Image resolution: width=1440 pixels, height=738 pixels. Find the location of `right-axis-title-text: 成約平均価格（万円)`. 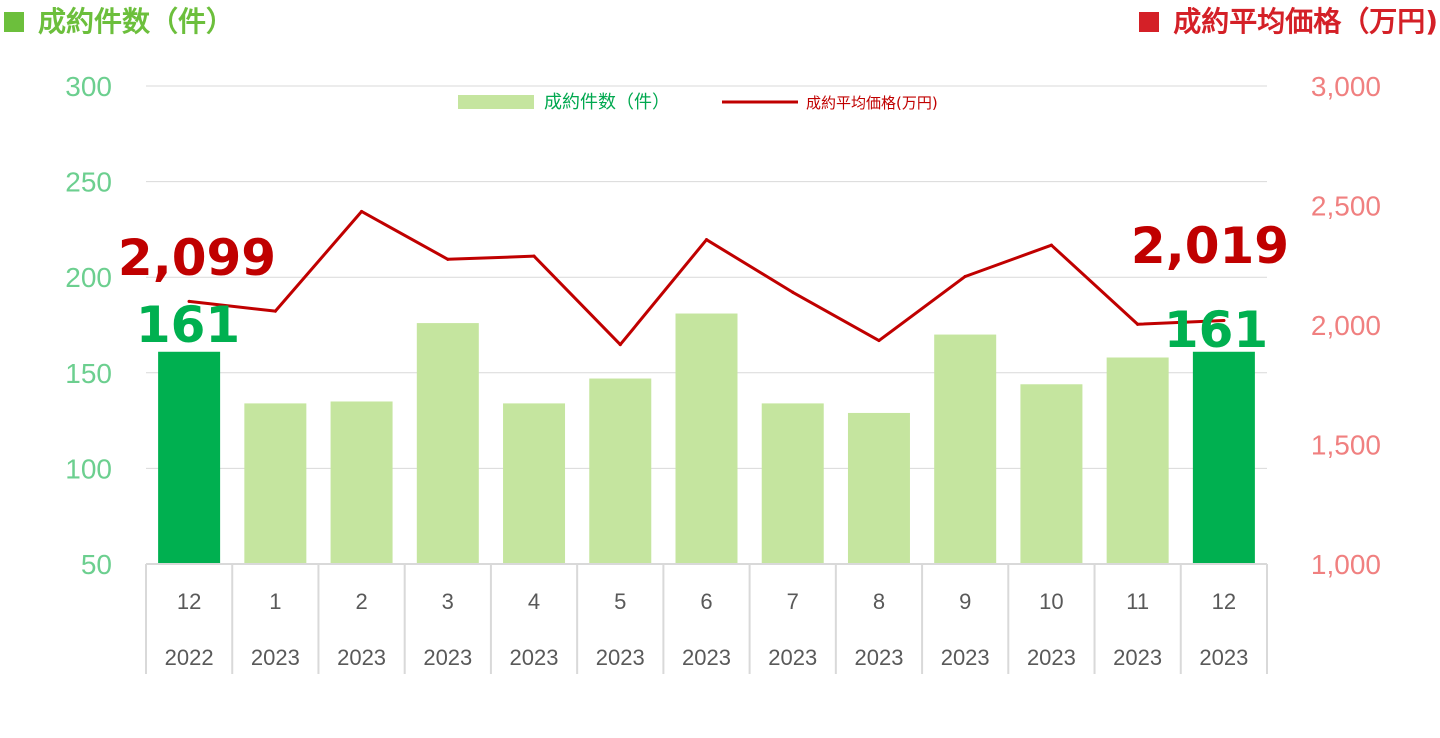

right-axis-title-text: 成約平均価格（万円) is located at coordinates (1305, 21).